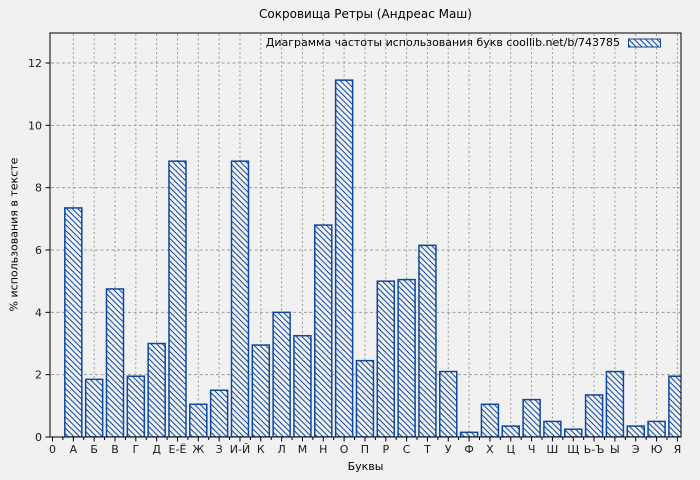  I want to click on x-tick-label: К, so click(261, 449).